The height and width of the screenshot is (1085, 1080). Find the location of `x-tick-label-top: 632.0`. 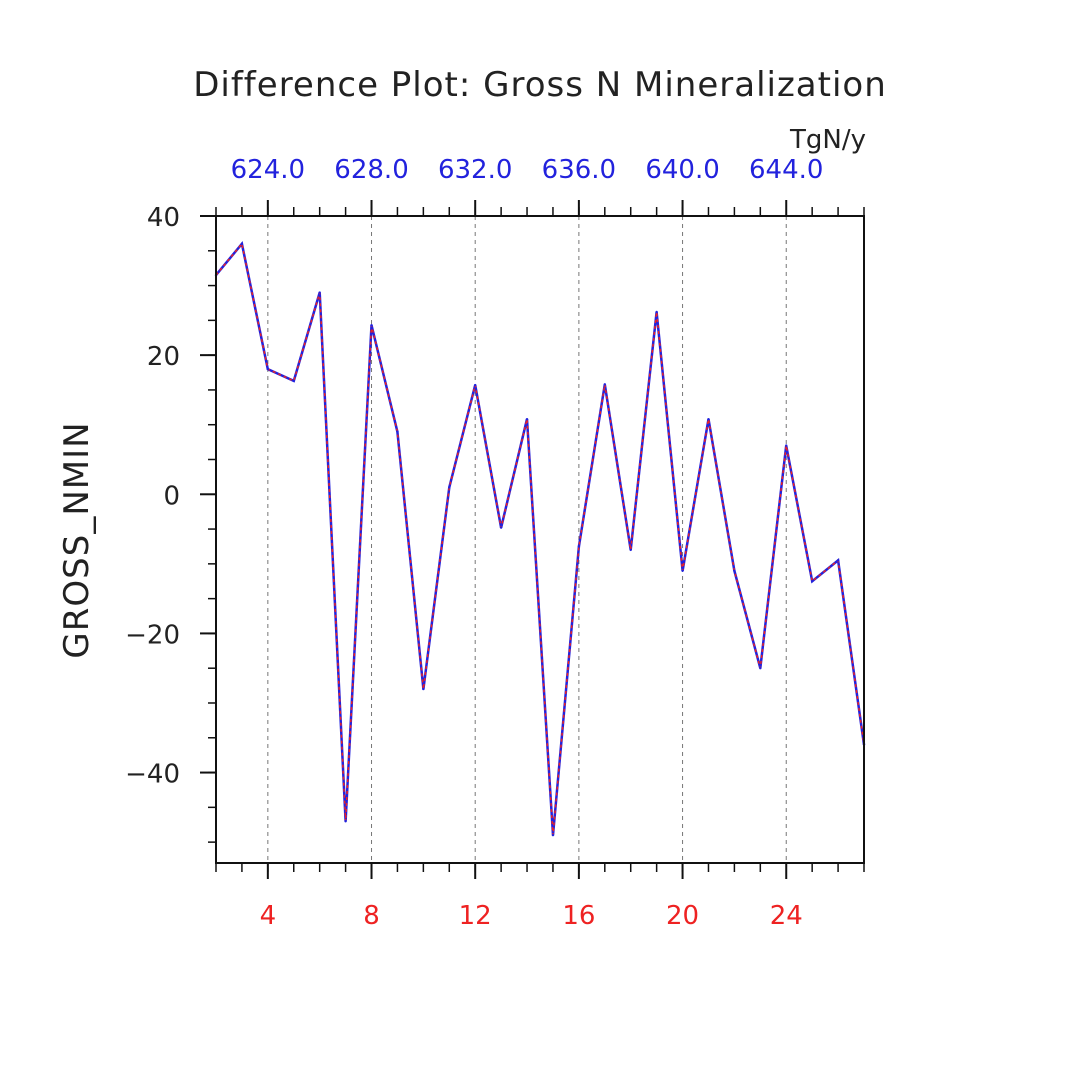

x-tick-label-top: 632.0 is located at coordinates (475, 170).